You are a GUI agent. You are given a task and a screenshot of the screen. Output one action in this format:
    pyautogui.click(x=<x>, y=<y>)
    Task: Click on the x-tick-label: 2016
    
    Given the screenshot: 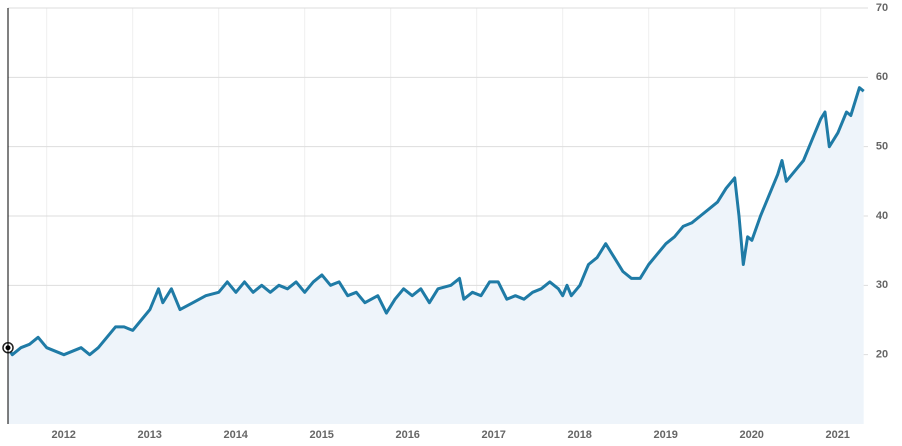 What is the action you would take?
    pyautogui.click(x=407, y=435)
    